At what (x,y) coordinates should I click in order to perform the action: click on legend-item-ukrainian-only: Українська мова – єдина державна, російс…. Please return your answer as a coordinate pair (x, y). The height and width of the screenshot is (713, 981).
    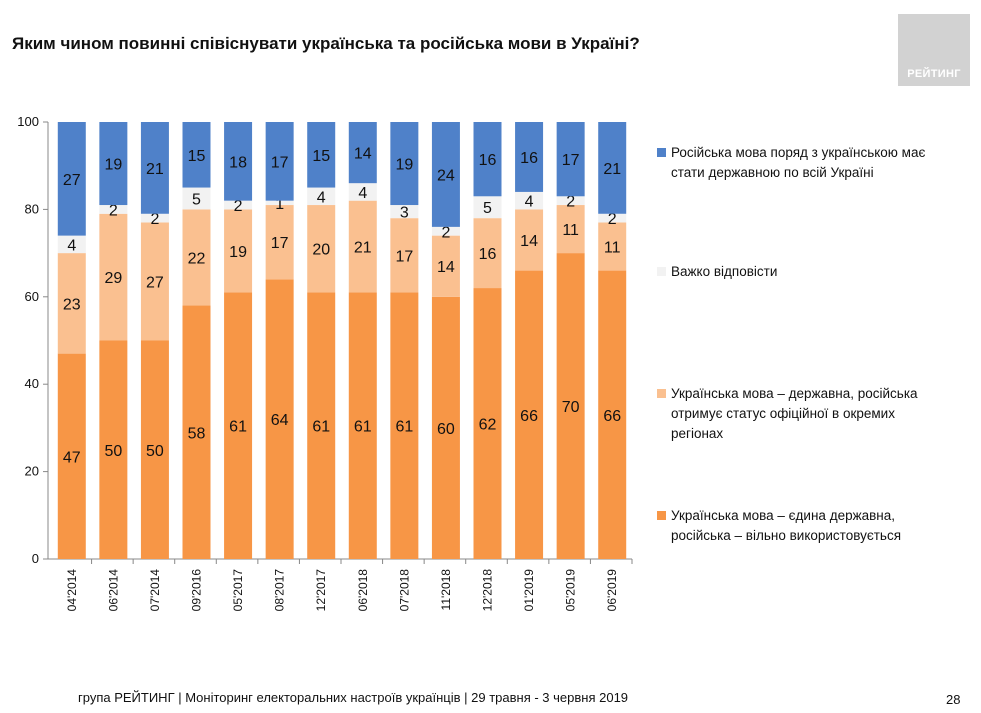
    Looking at the image, I should click on (792, 526).